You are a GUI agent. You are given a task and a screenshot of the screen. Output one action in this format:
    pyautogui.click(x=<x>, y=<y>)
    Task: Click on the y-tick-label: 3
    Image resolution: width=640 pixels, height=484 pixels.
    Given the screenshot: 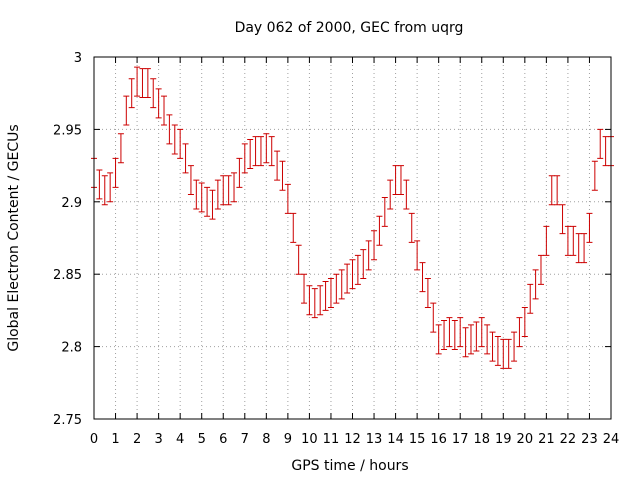 What is the action you would take?
    pyautogui.click(x=78, y=58)
    